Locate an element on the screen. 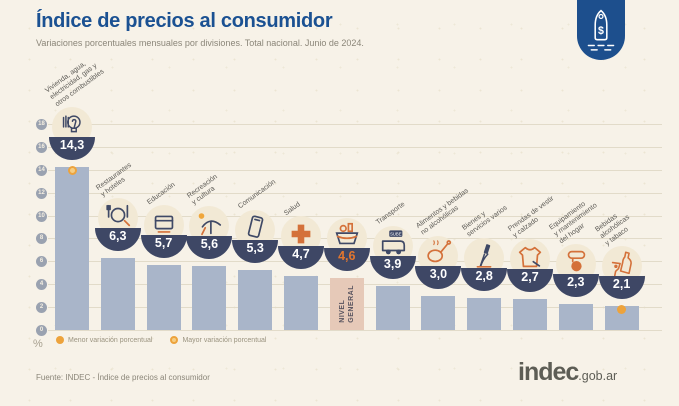 Image resolution: width=679 pixels, height=406 pixels. bar-value: 2,7 is located at coordinates (530, 277).